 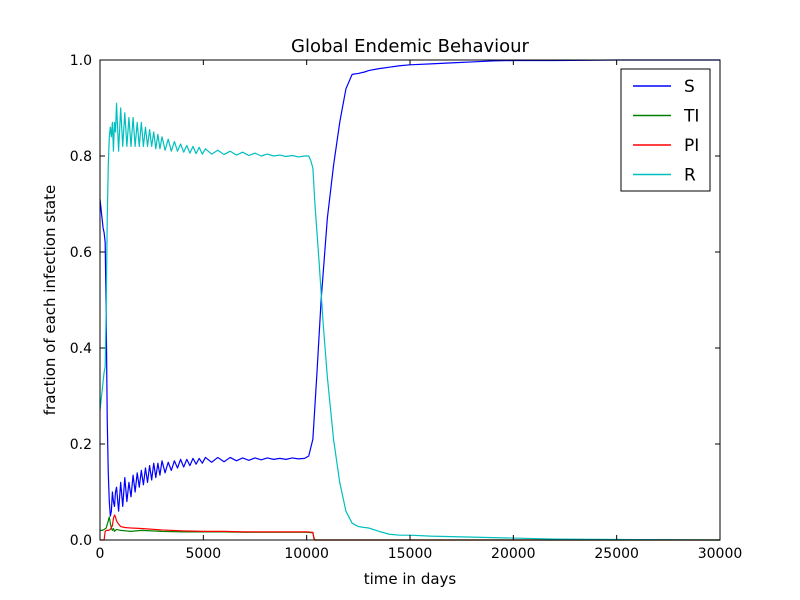 What do you see at coordinates (720, 554) in the screenshot?
I see `x-tick-label: 30000` at bounding box center [720, 554].